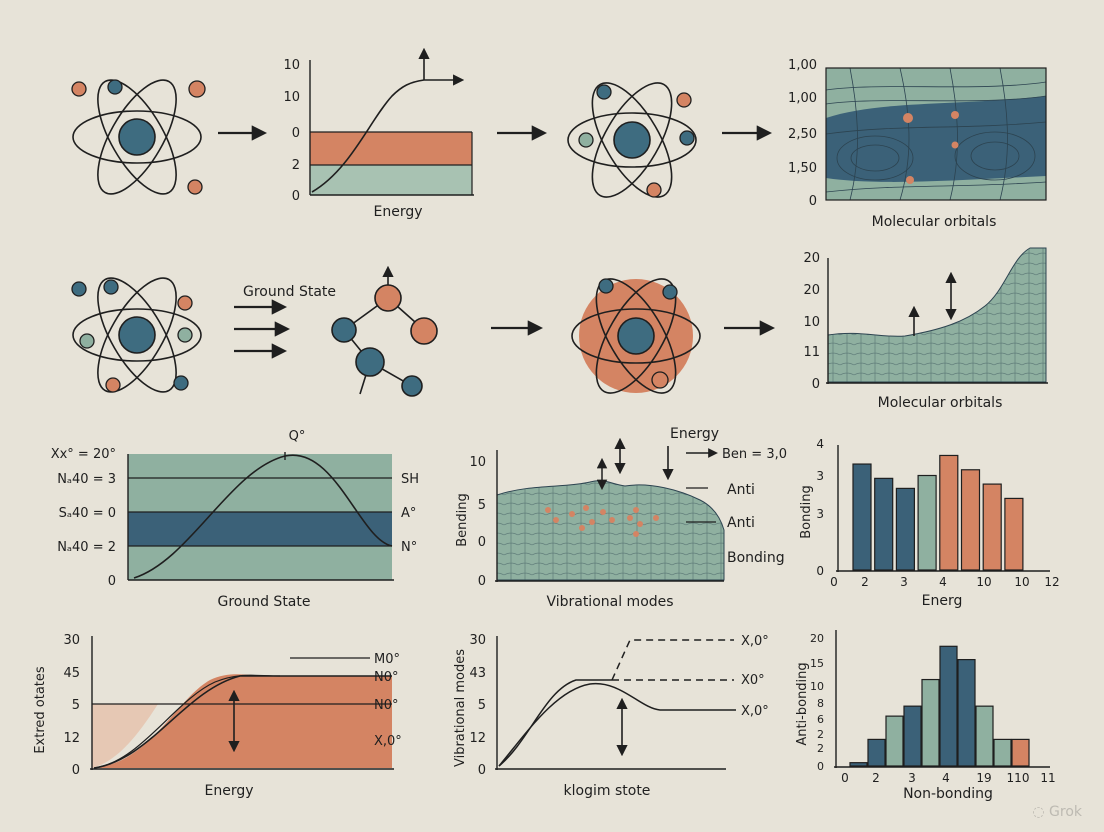 The height and width of the screenshot is (832, 1104). What do you see at coordinates (934, 222) in the screenshot?
I see `map-label: Molecular orbitals` at bounding box center [934, 222].